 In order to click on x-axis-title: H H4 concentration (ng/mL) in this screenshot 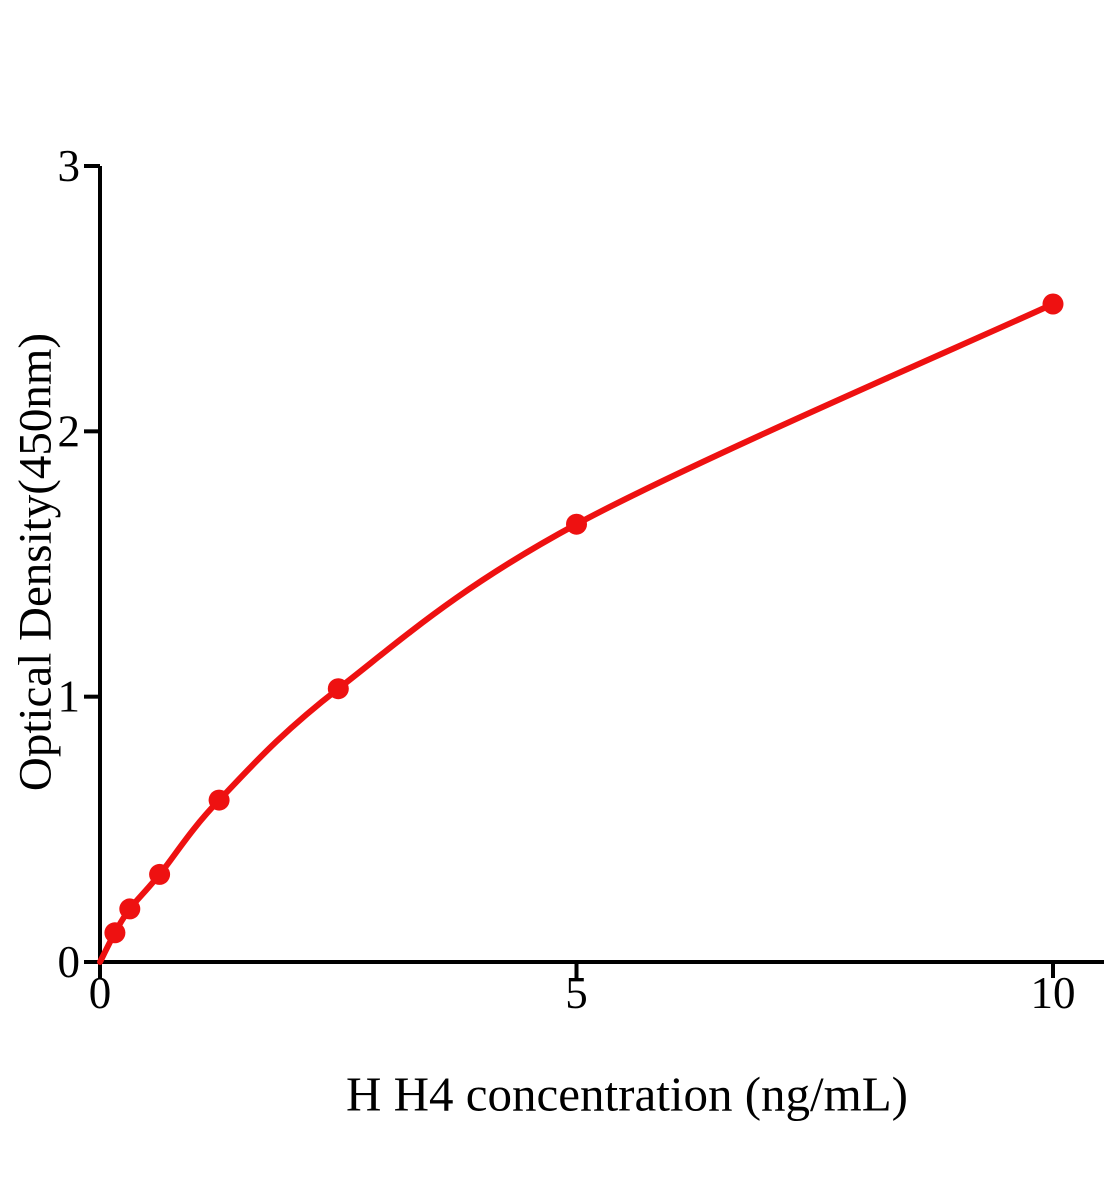, I will do `click(627, 1094)`.